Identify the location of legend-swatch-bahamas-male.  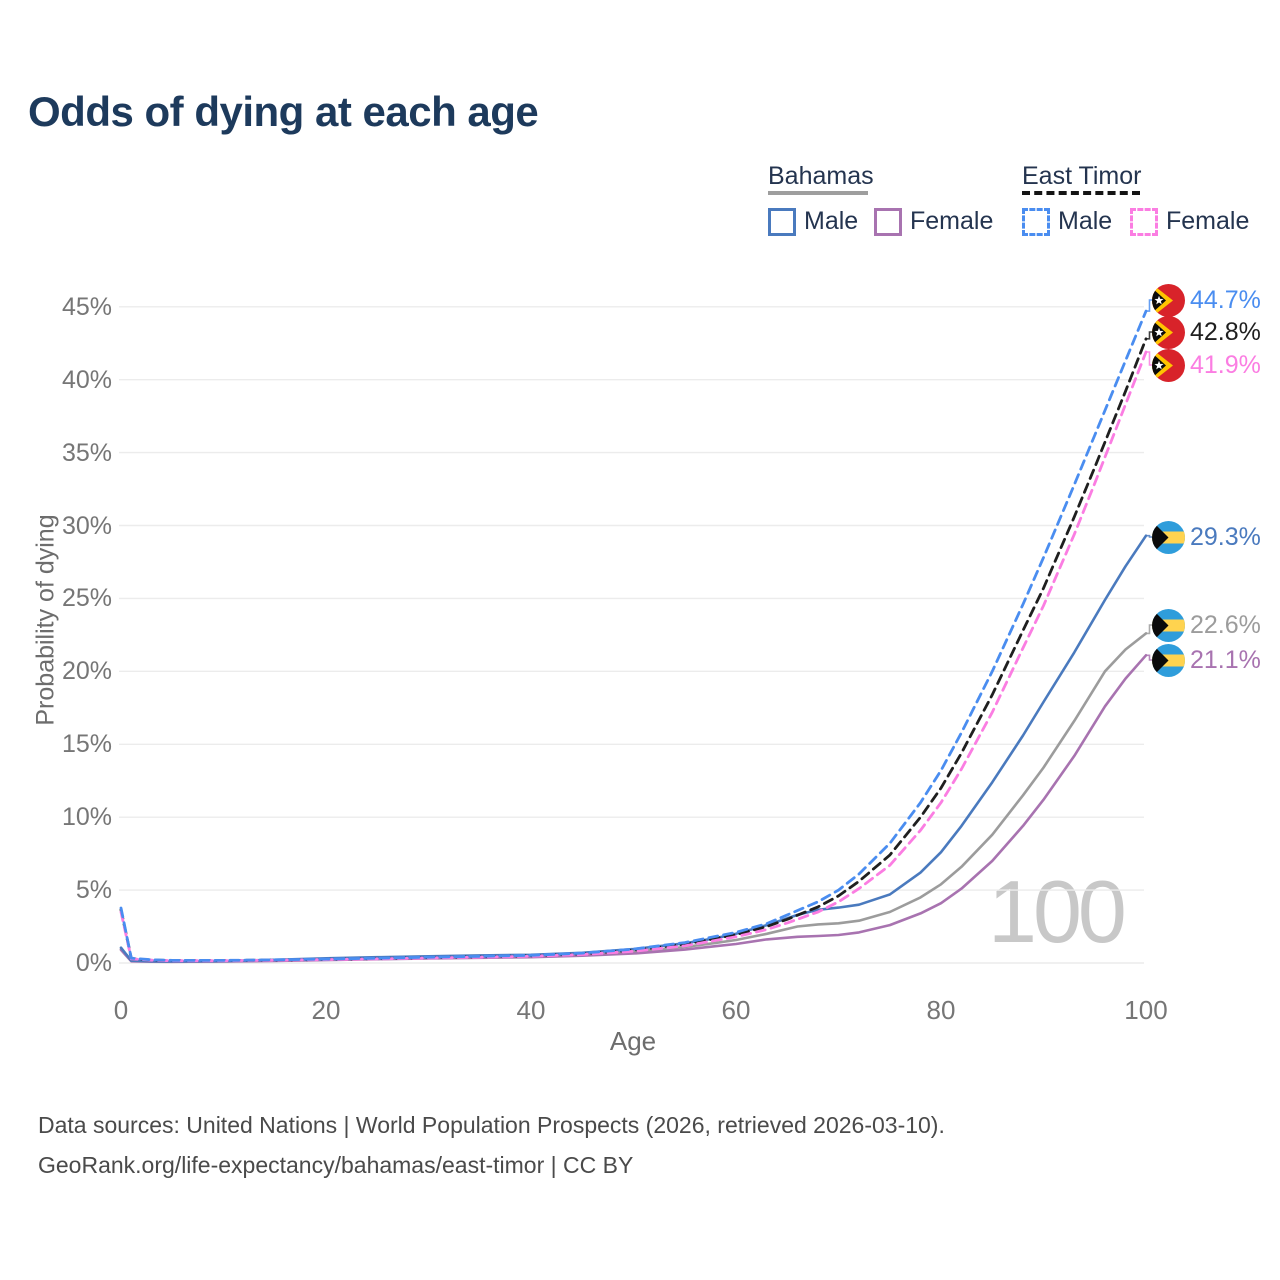
(782, 222).